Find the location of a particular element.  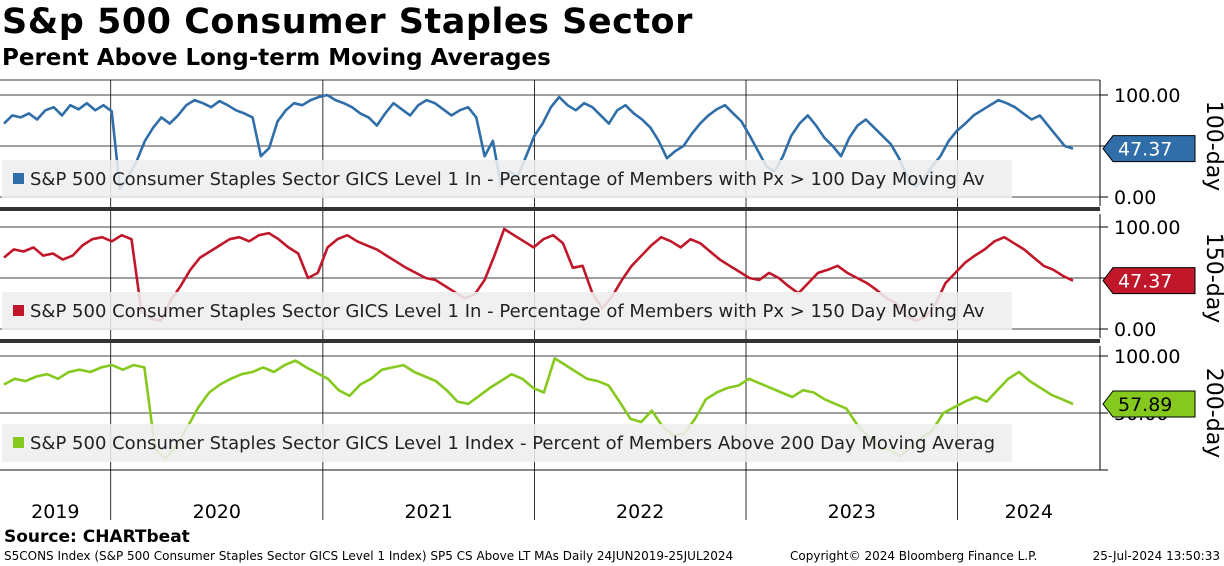

x-tick-label: 2022 is located at coordinates (640, 512).